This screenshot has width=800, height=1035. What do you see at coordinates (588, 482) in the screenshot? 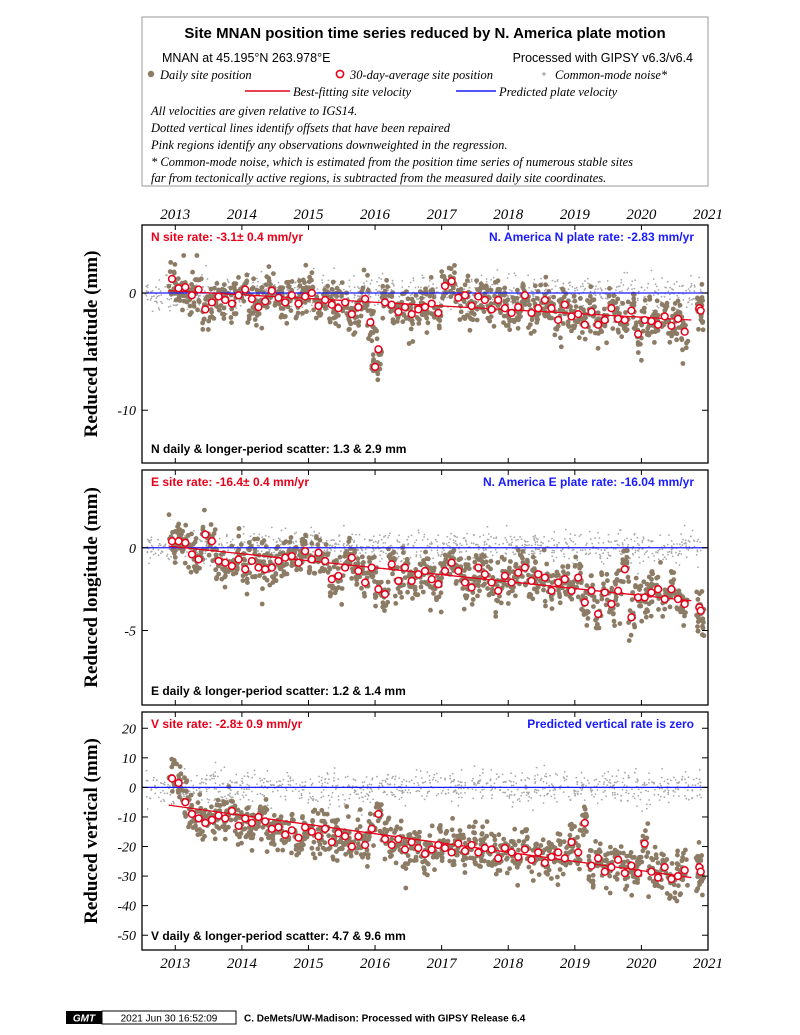
I see `plate-rate-label: N. America E plate rate: -16.04 mm/yr` at bounding box center [588, 482].